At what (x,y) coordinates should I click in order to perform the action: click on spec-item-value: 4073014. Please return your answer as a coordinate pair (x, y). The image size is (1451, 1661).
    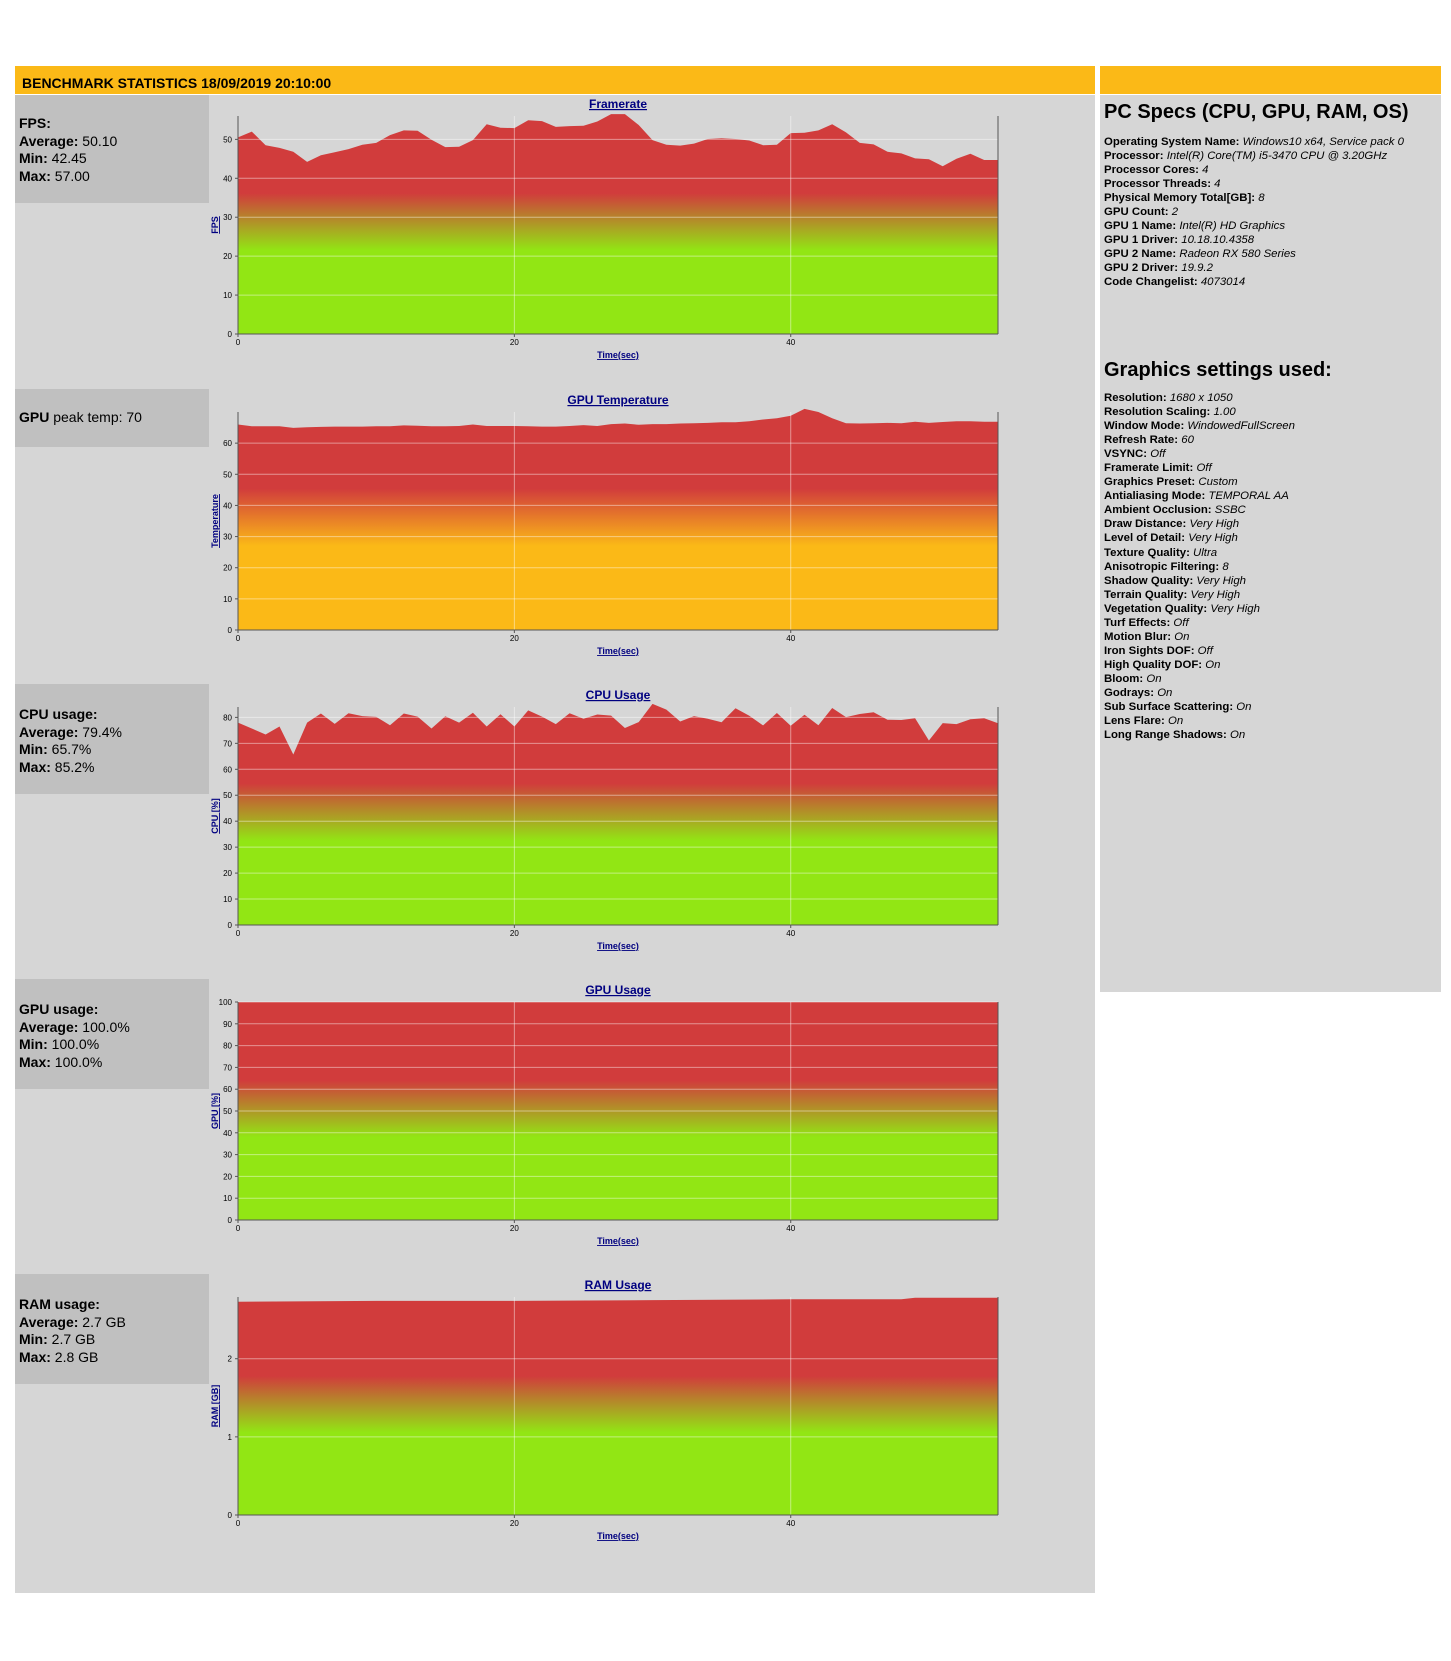
    Looking at the image, I should click on (1223, 282).